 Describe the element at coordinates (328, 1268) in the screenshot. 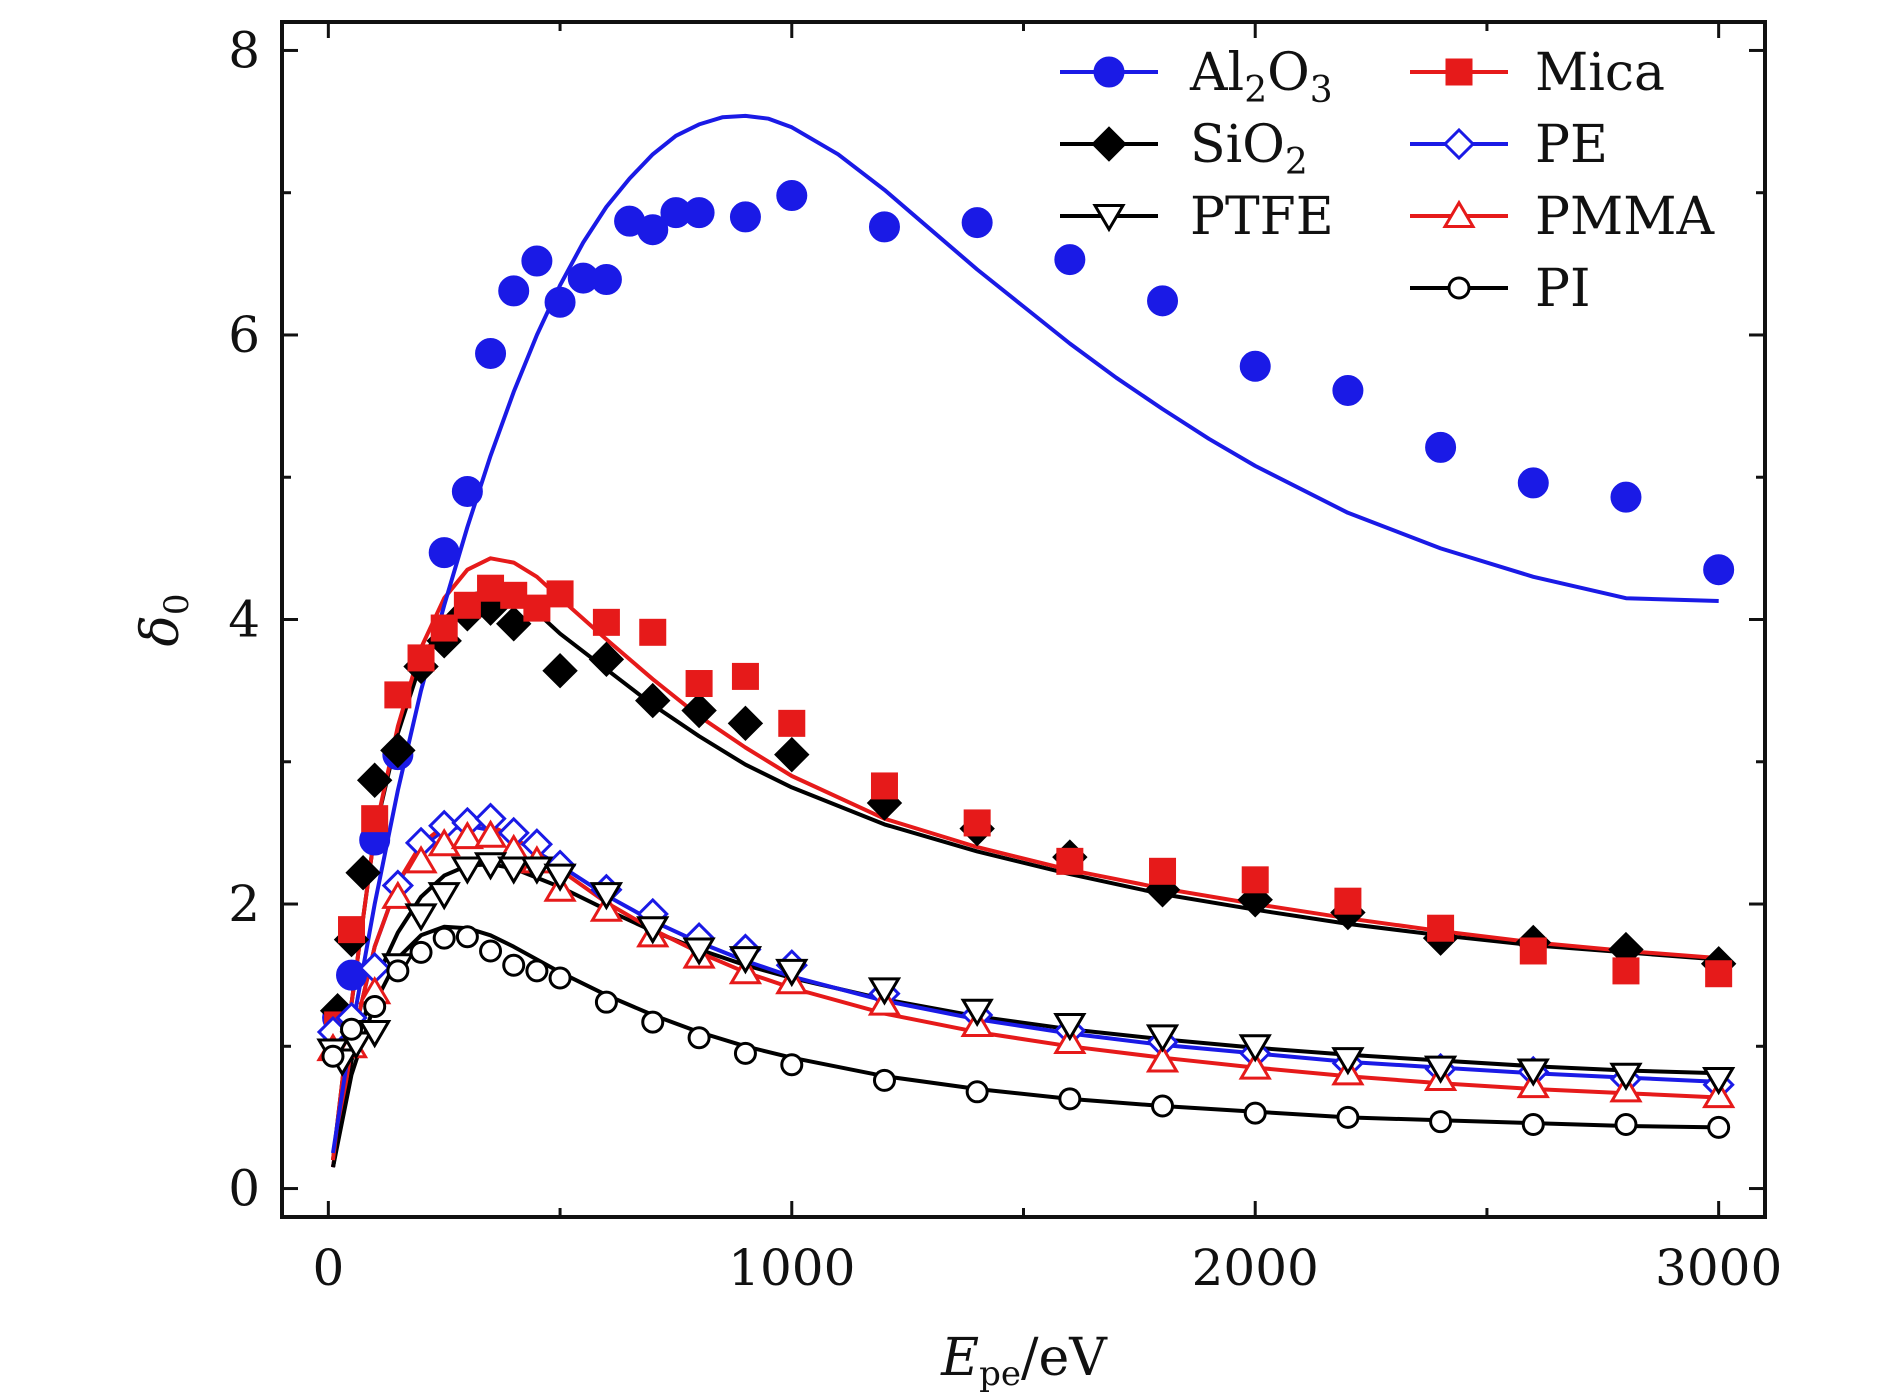

I see `x-tick-label: 0` at that location.